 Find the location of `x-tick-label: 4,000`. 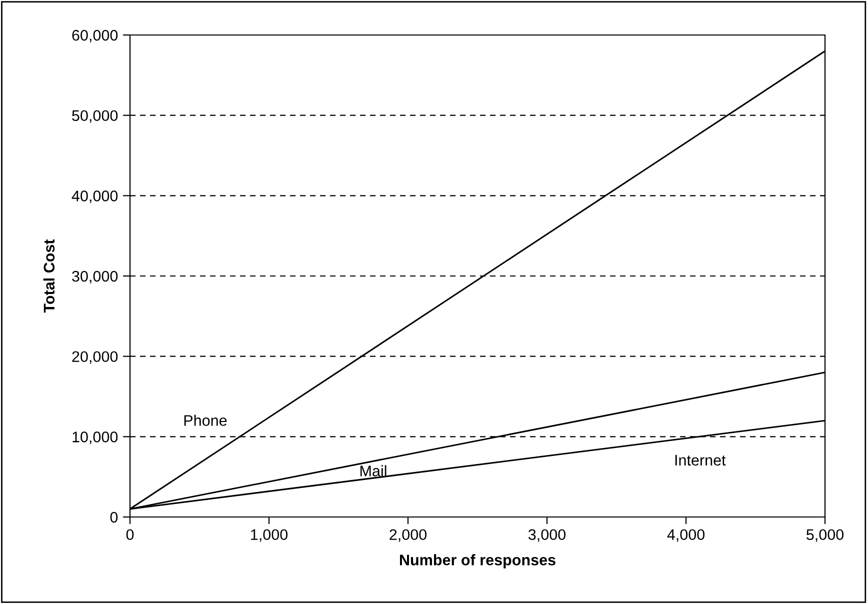

x-tick-label: 4,000 is located at coordinates (686, 535).